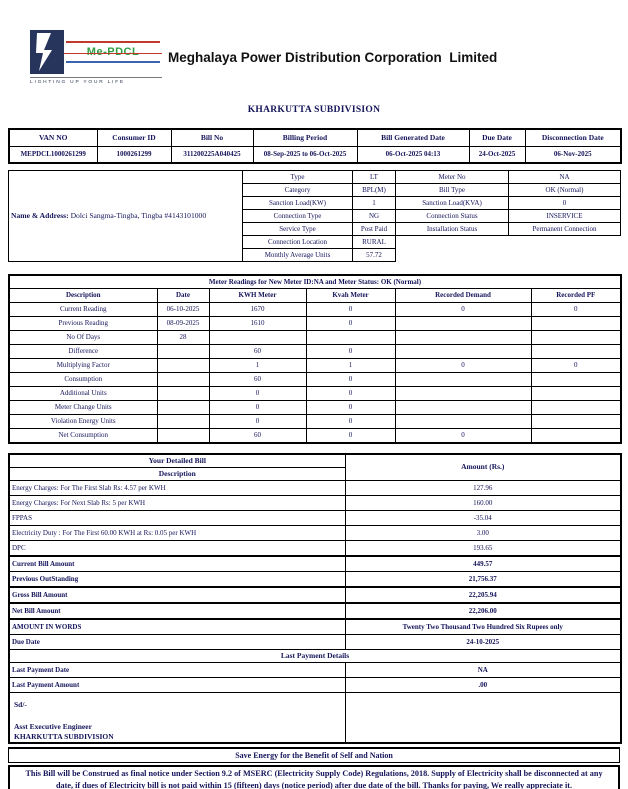 Image resolution: width=628 pixels, height=789 pixels. What do you see at coordinates (564, 203) in the screenshot?
I see `info-value-cell: 0` at bounding box center [564, 203].